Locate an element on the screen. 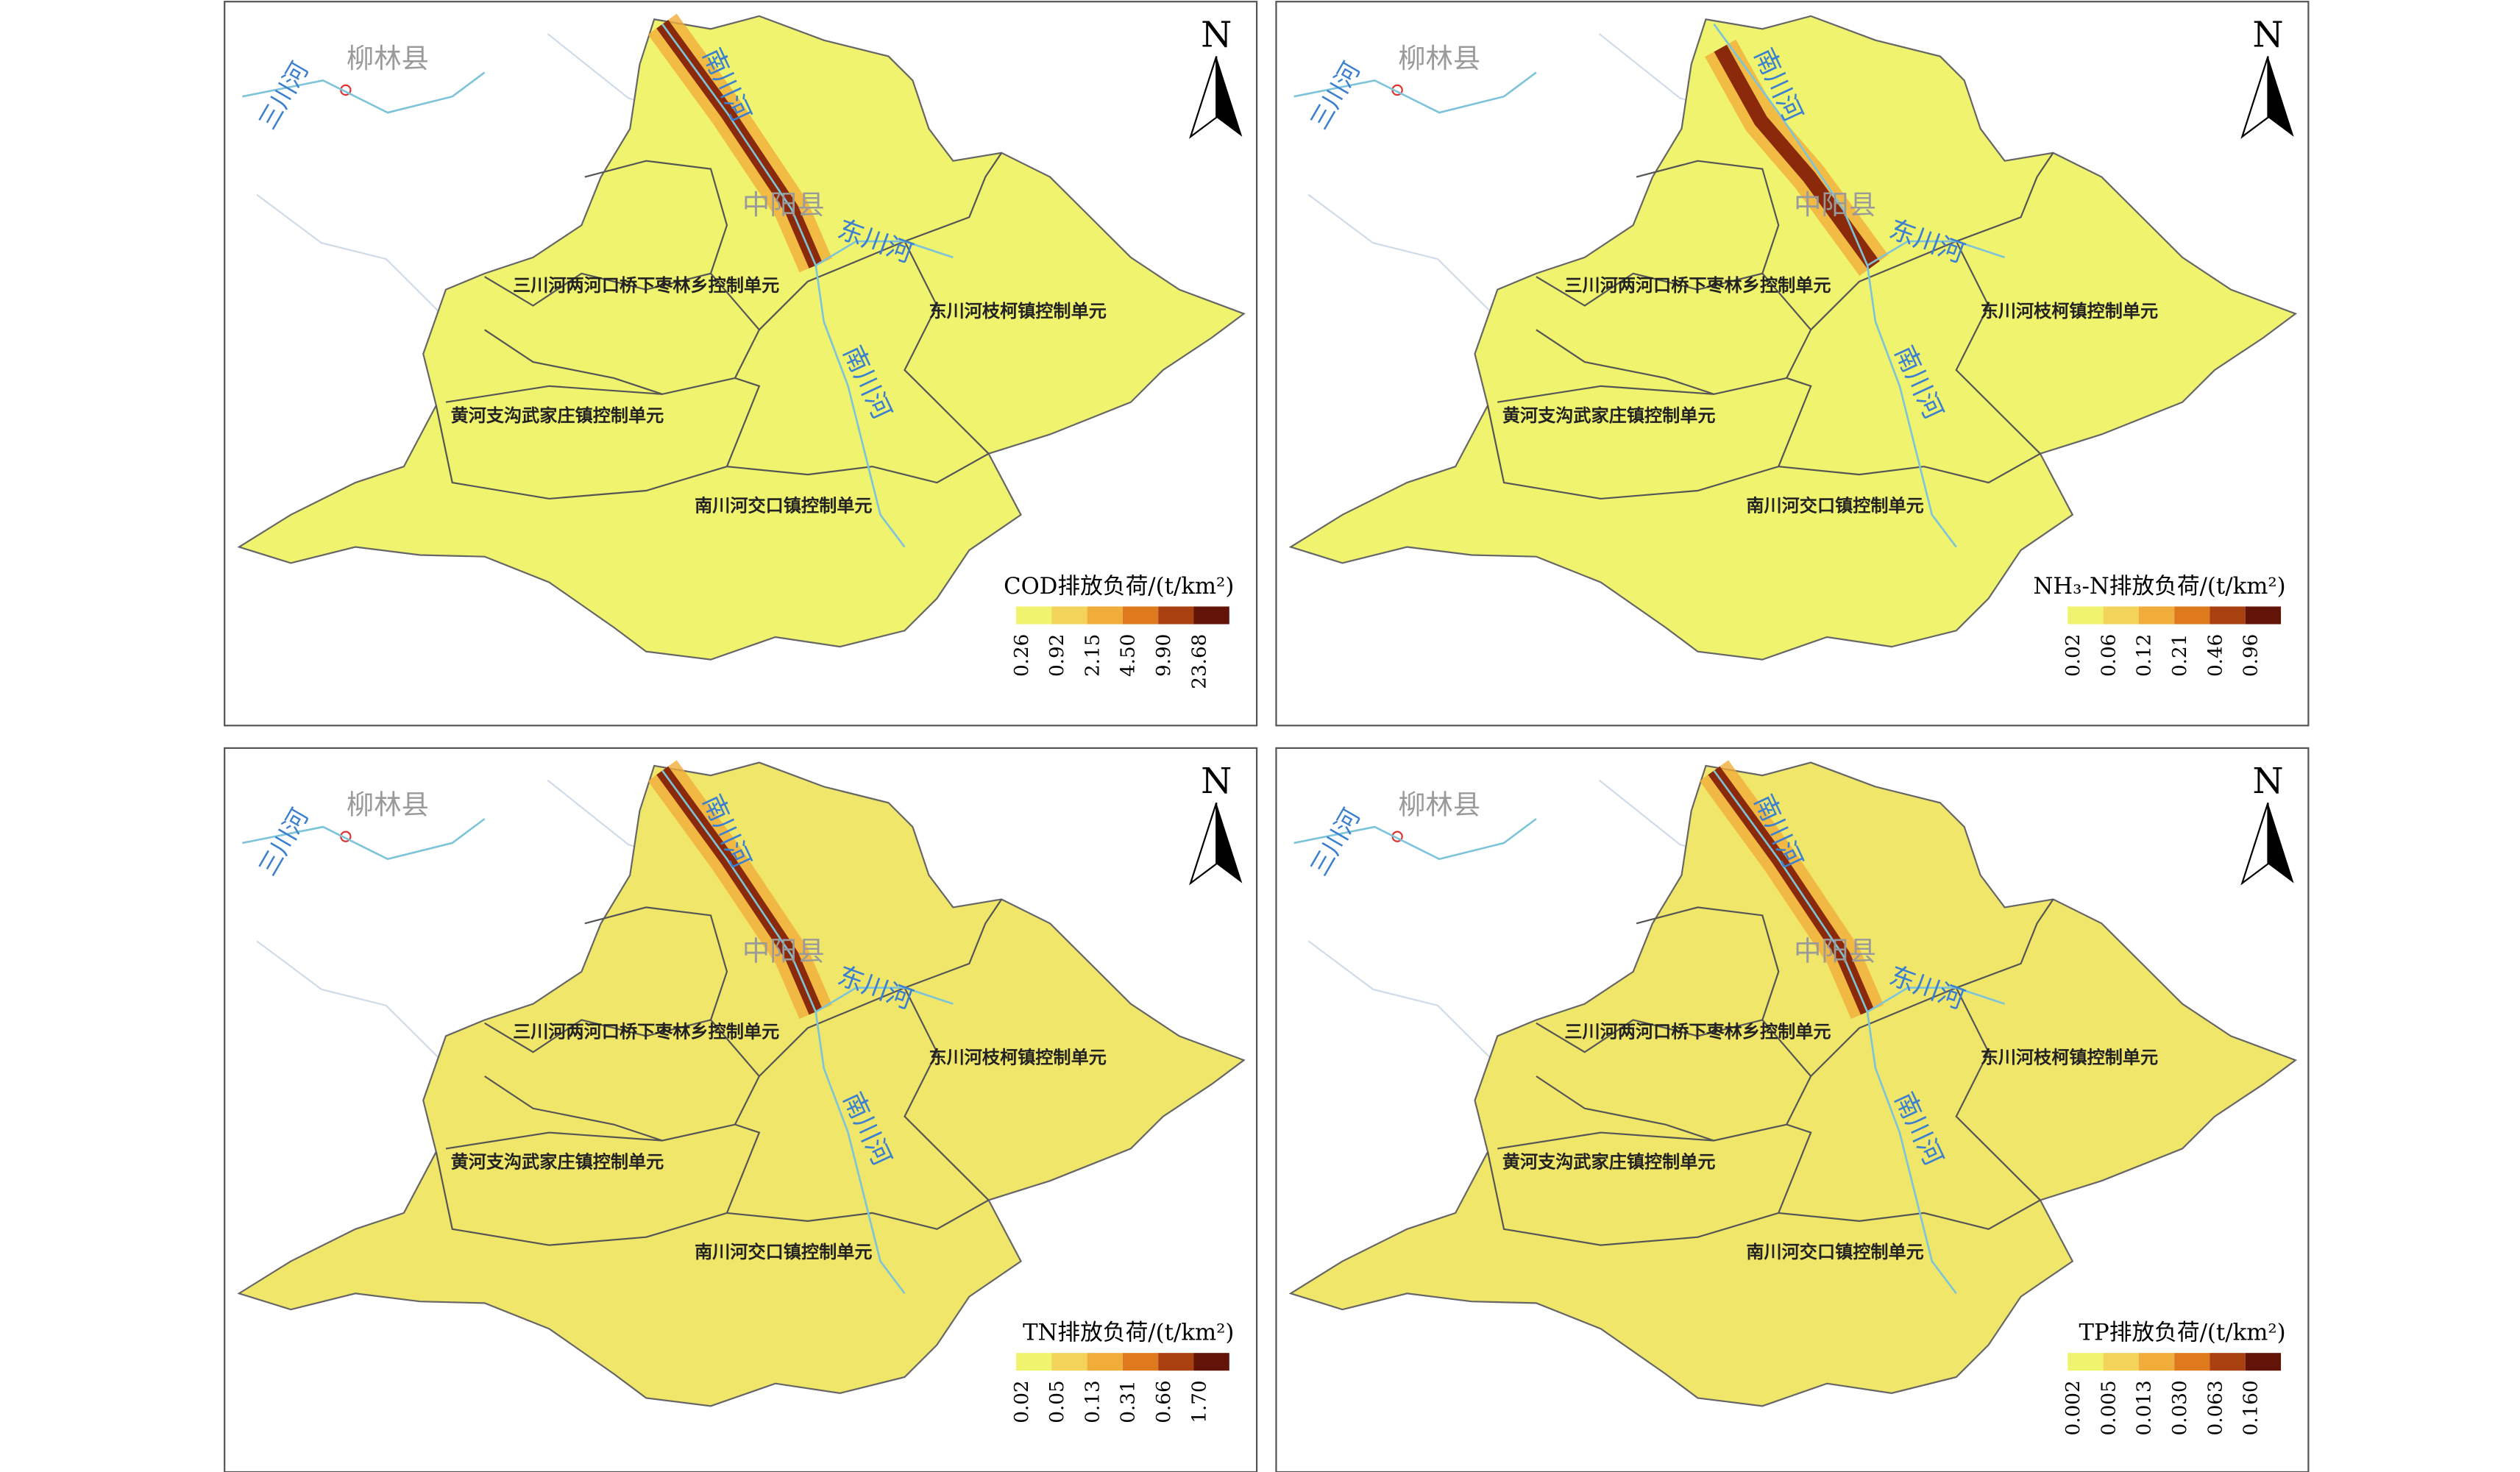  legend-tick: 0.92 is located at coordinates (1057, 655).